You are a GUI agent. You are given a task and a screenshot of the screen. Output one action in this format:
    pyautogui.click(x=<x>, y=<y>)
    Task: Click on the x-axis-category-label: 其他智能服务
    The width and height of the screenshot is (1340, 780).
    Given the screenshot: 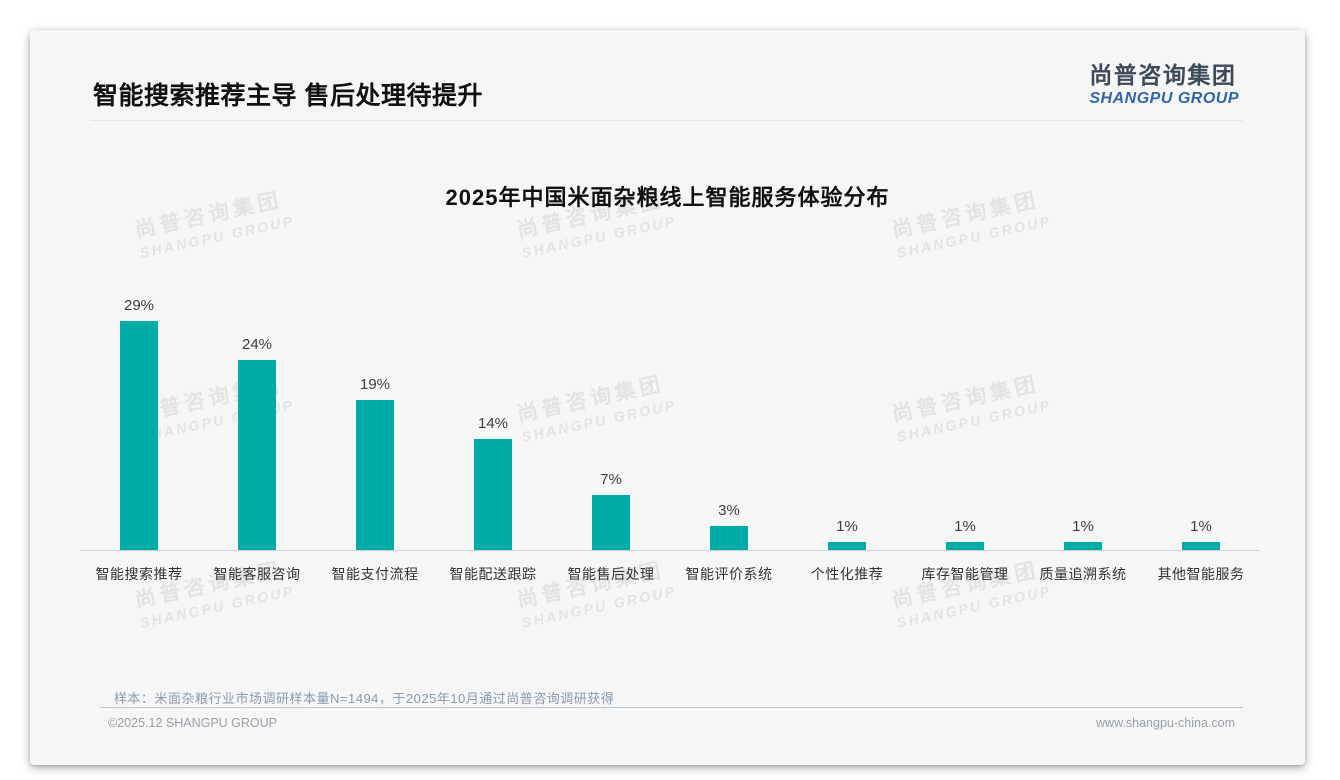 What is the action you would take?
    pyautogui.click(x=1201, y=574)
    